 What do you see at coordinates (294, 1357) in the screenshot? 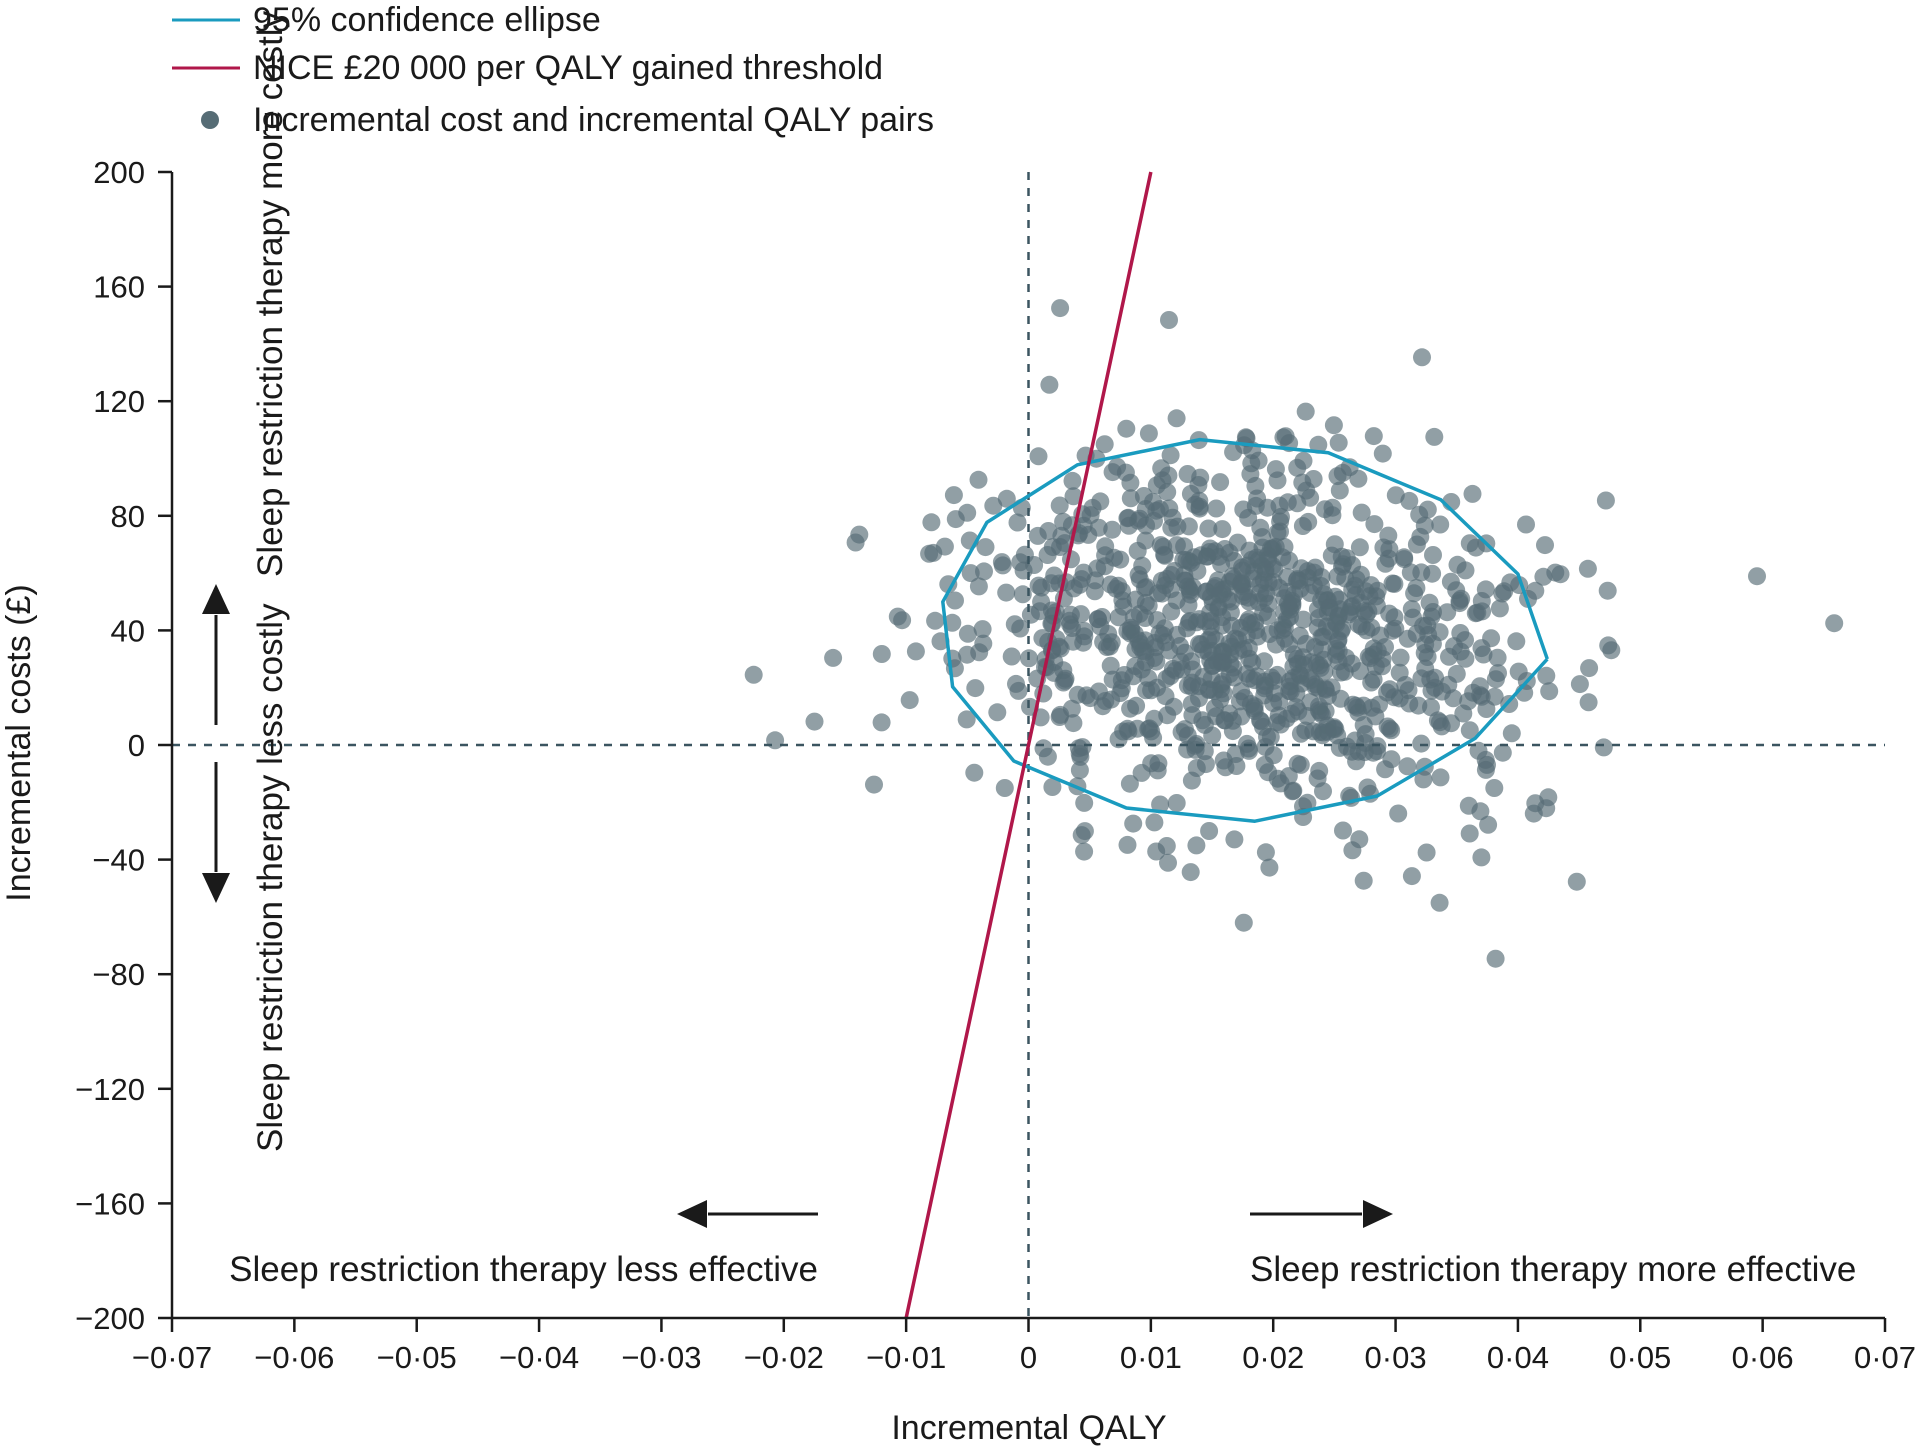
I see `x-tick-label: −0·06` at bounding box center [294, 1357].